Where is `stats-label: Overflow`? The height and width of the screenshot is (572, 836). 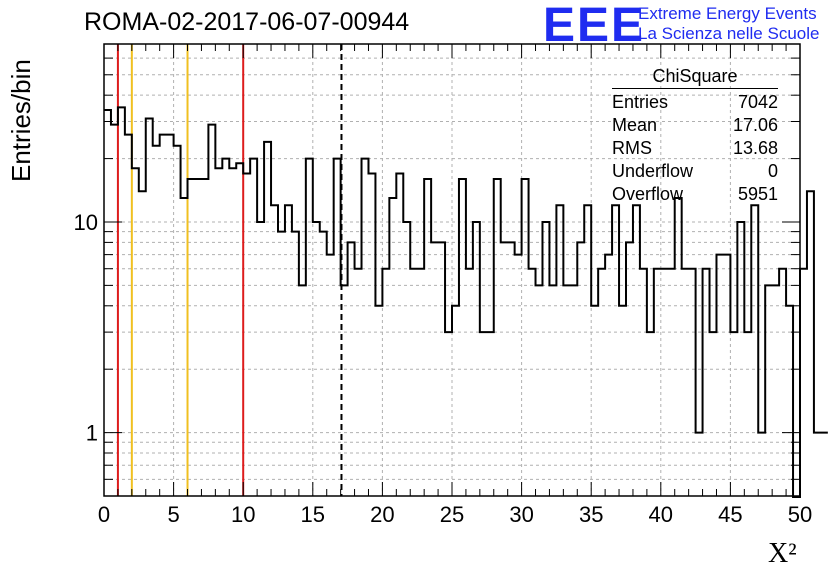
stats-label: Overflow is located at coordinates (648, 194).